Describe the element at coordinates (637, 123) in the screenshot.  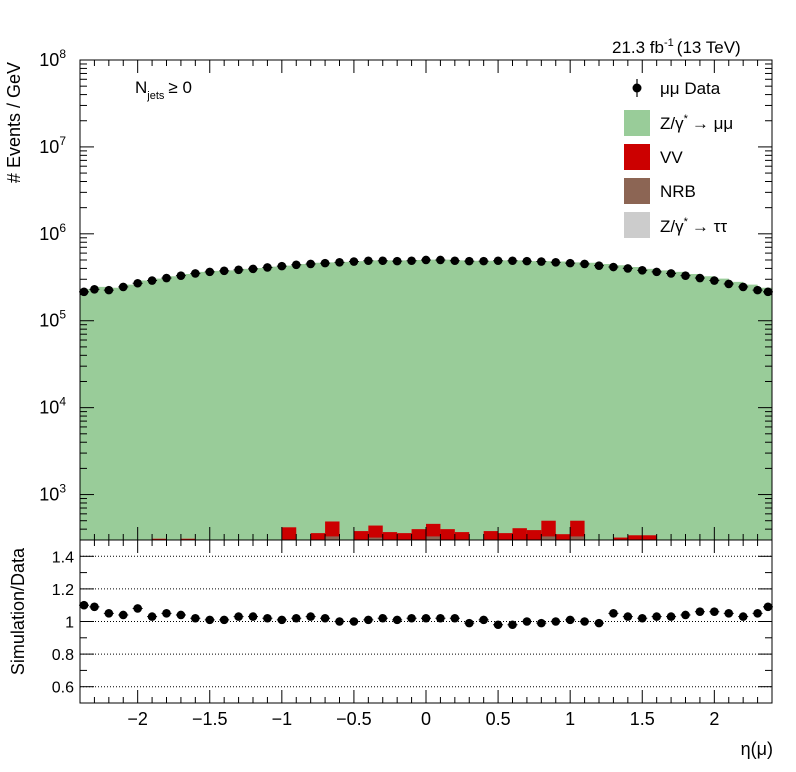
I see `legend-zmm-swatch` at that location.